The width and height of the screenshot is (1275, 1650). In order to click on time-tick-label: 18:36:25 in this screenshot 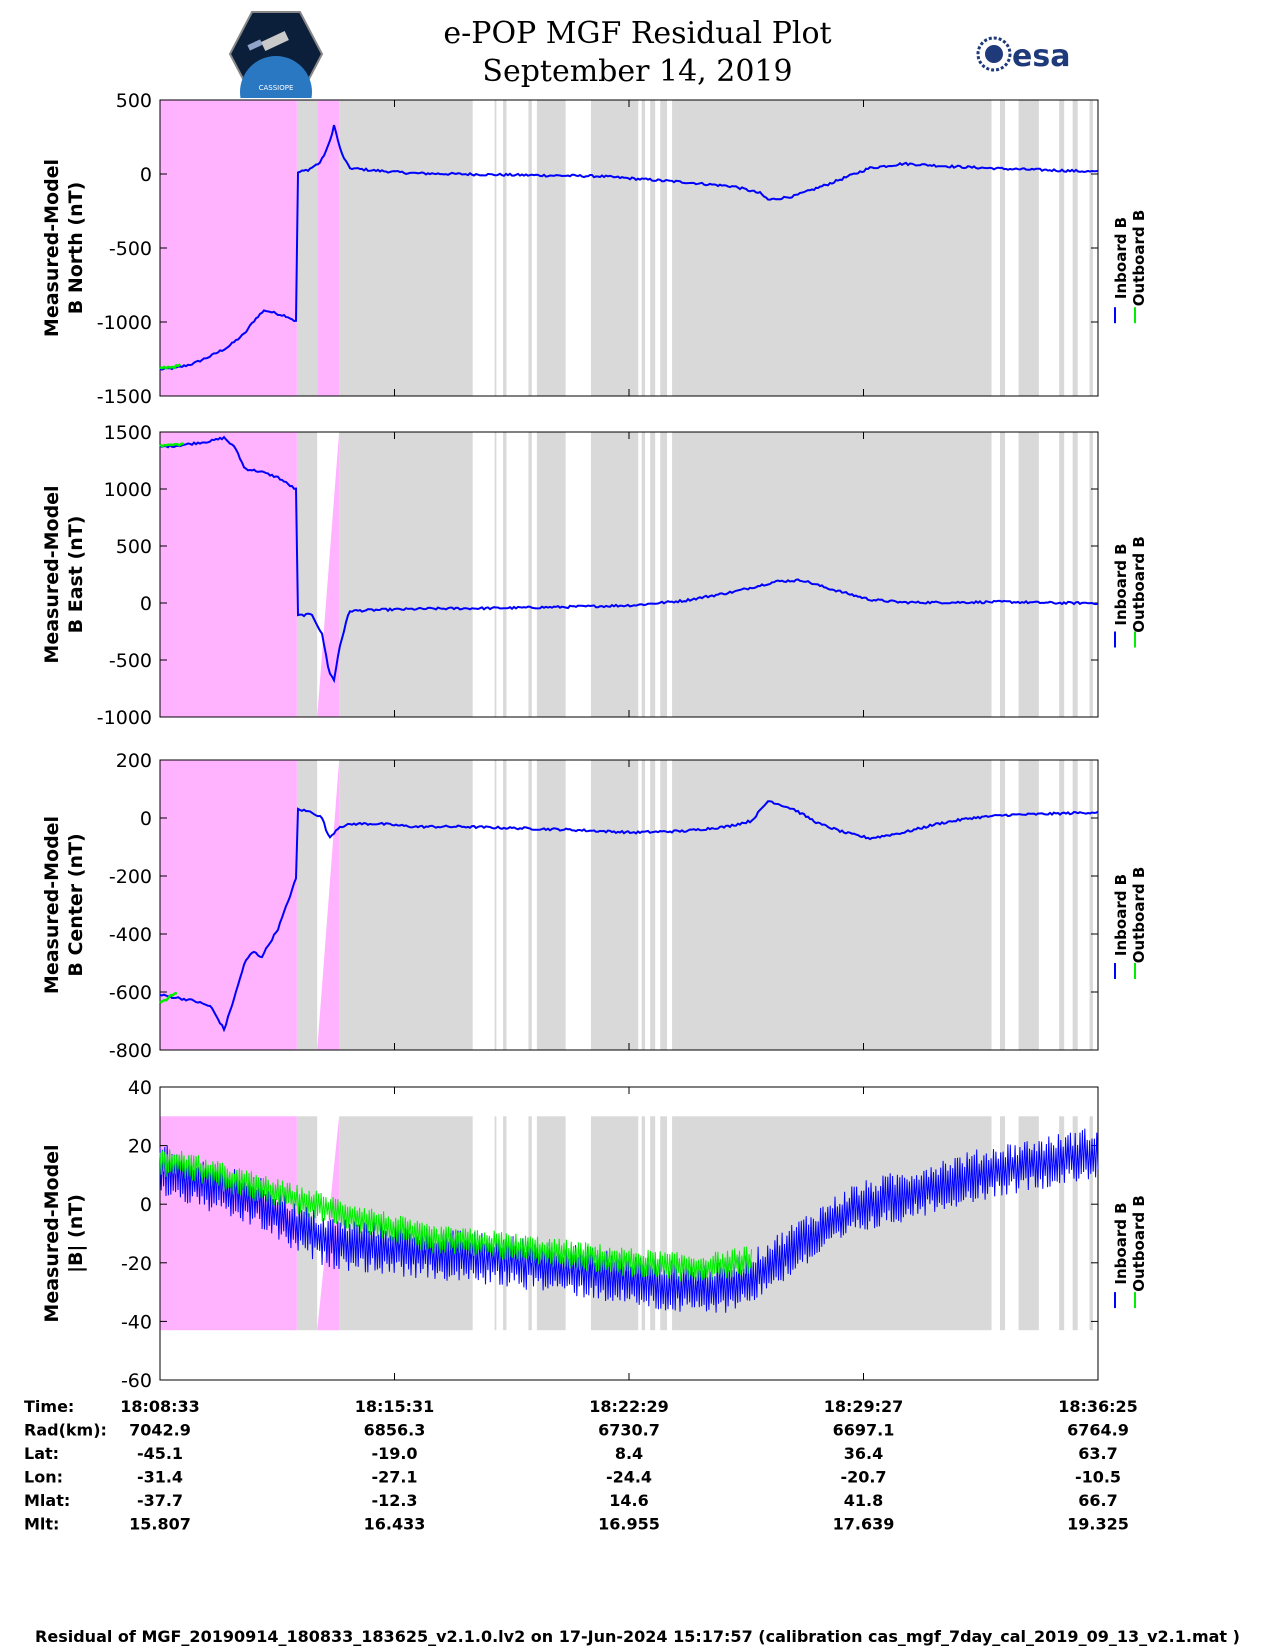, I will do `click(1098, 1406)`.